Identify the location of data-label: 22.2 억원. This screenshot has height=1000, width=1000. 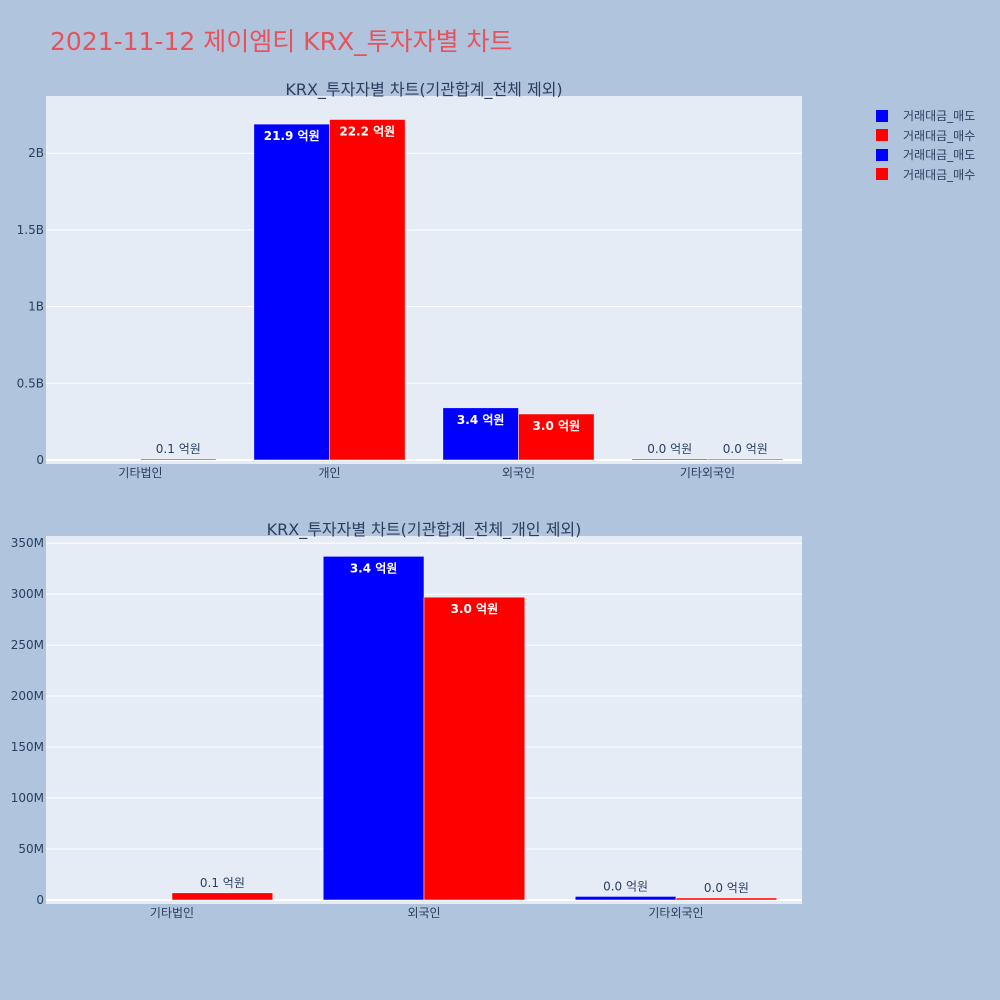
(367, 131).